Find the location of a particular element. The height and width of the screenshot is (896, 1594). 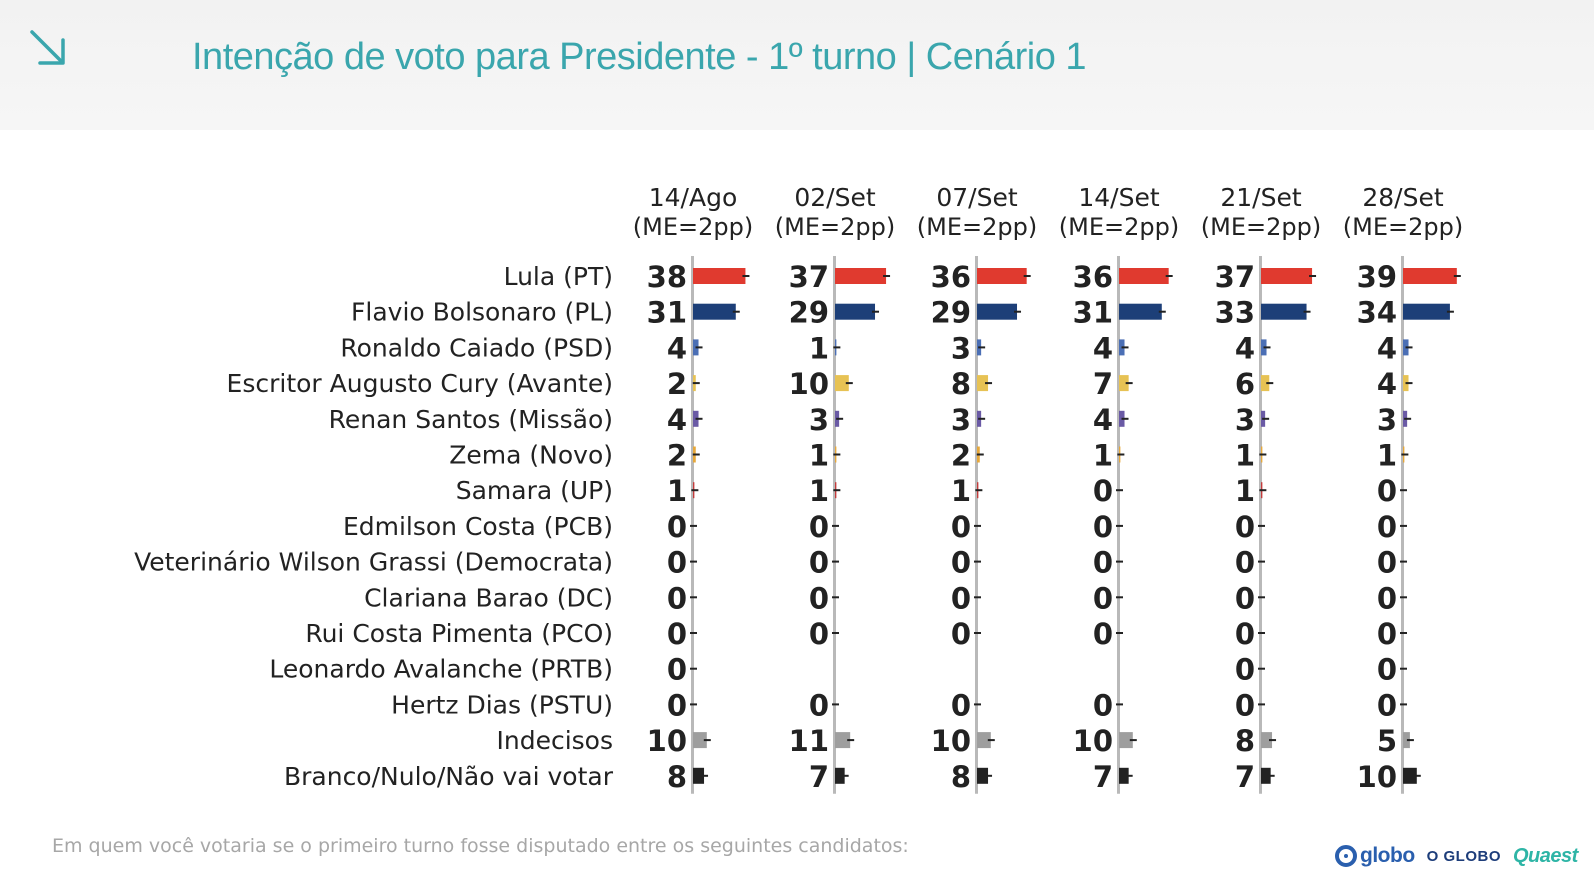

globo-logo-icon is located at coordinates (1346, 856).